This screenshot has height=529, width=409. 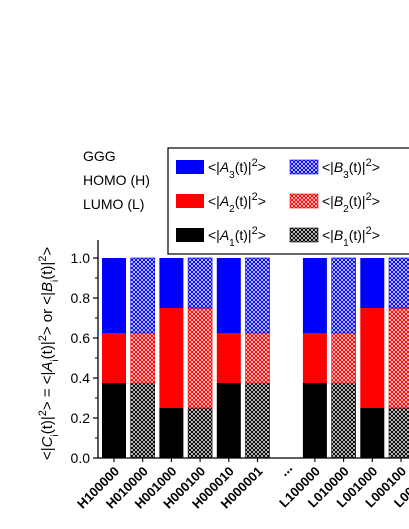 What do you see at coordinates (257, 420) in the screenshot?
I see `bar-h000001-b1` at bounding box center [257, 420].